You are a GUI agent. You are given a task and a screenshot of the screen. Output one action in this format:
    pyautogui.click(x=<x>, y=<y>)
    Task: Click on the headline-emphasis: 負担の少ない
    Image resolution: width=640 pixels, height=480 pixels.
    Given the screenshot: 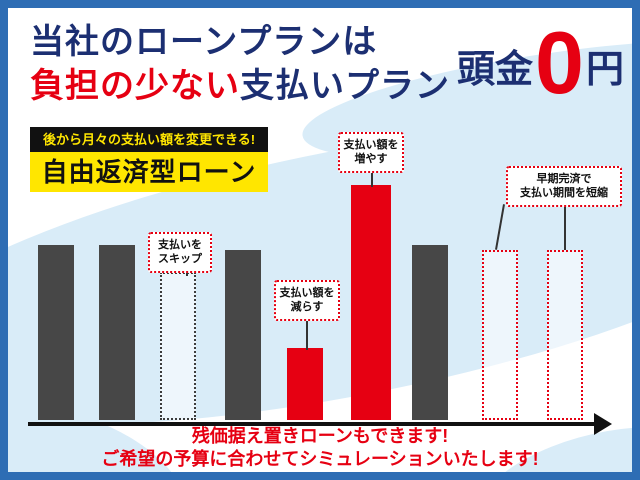 What is the action you would take?
    pyautogui.click(x=135, y=86)
    